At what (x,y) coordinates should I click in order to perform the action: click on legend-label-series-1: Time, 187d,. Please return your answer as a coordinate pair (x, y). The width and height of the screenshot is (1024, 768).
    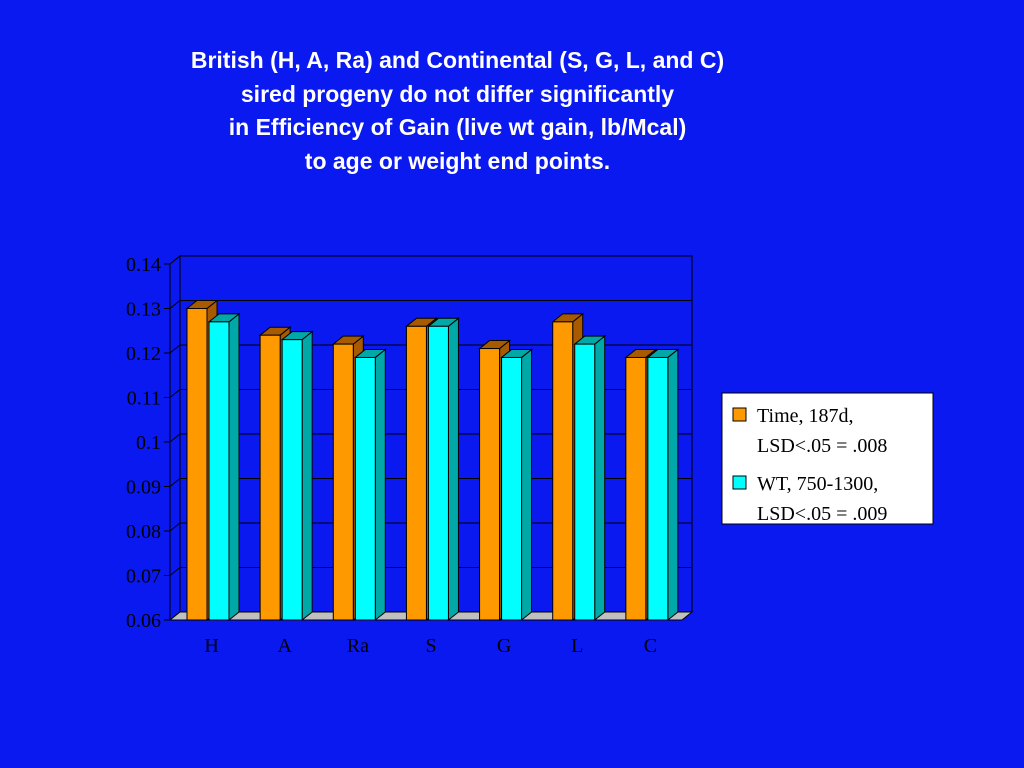
    Looking at the image, I should click on (805, 416).